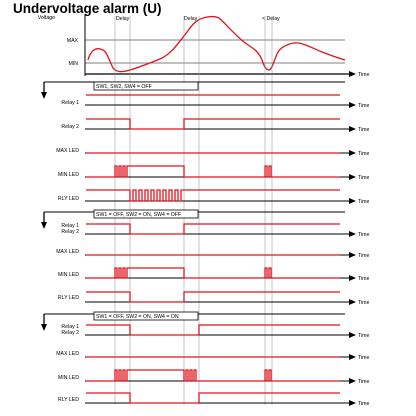  I want to click on max-label: MAX, so click(73, 41).